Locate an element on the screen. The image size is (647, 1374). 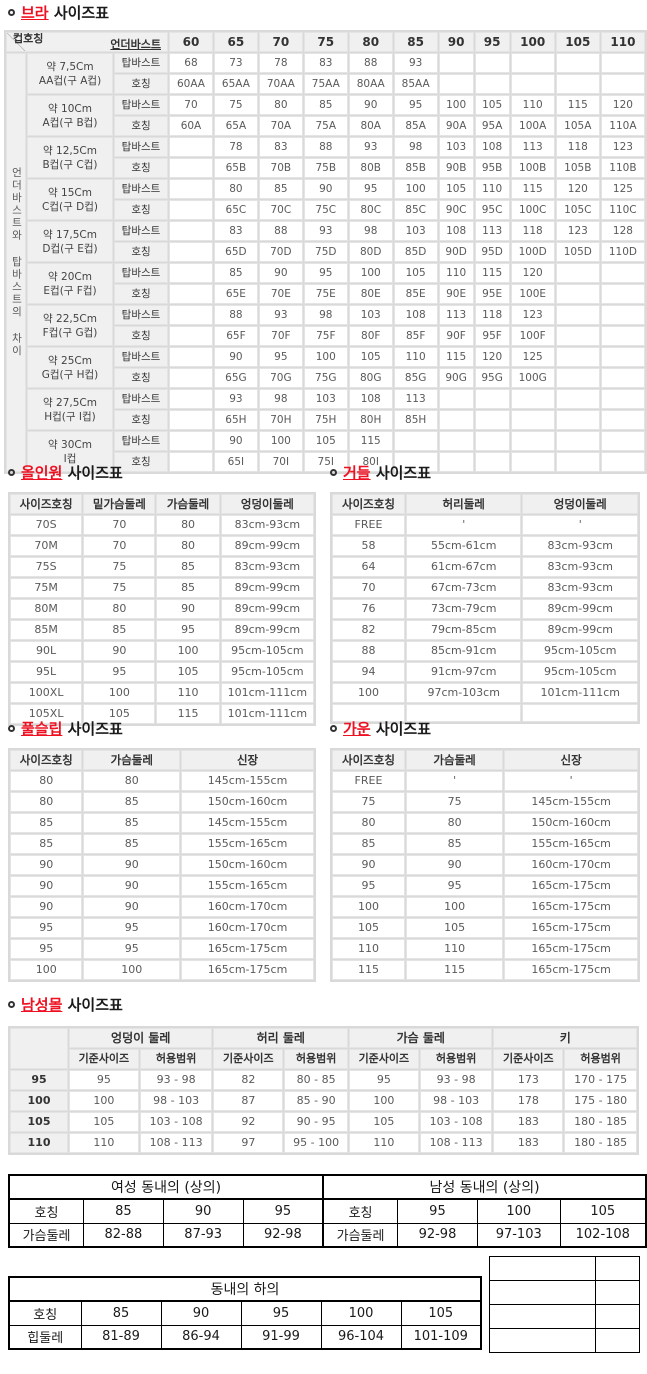
bra-call-value: 105B is located at coordinates (577, 168).